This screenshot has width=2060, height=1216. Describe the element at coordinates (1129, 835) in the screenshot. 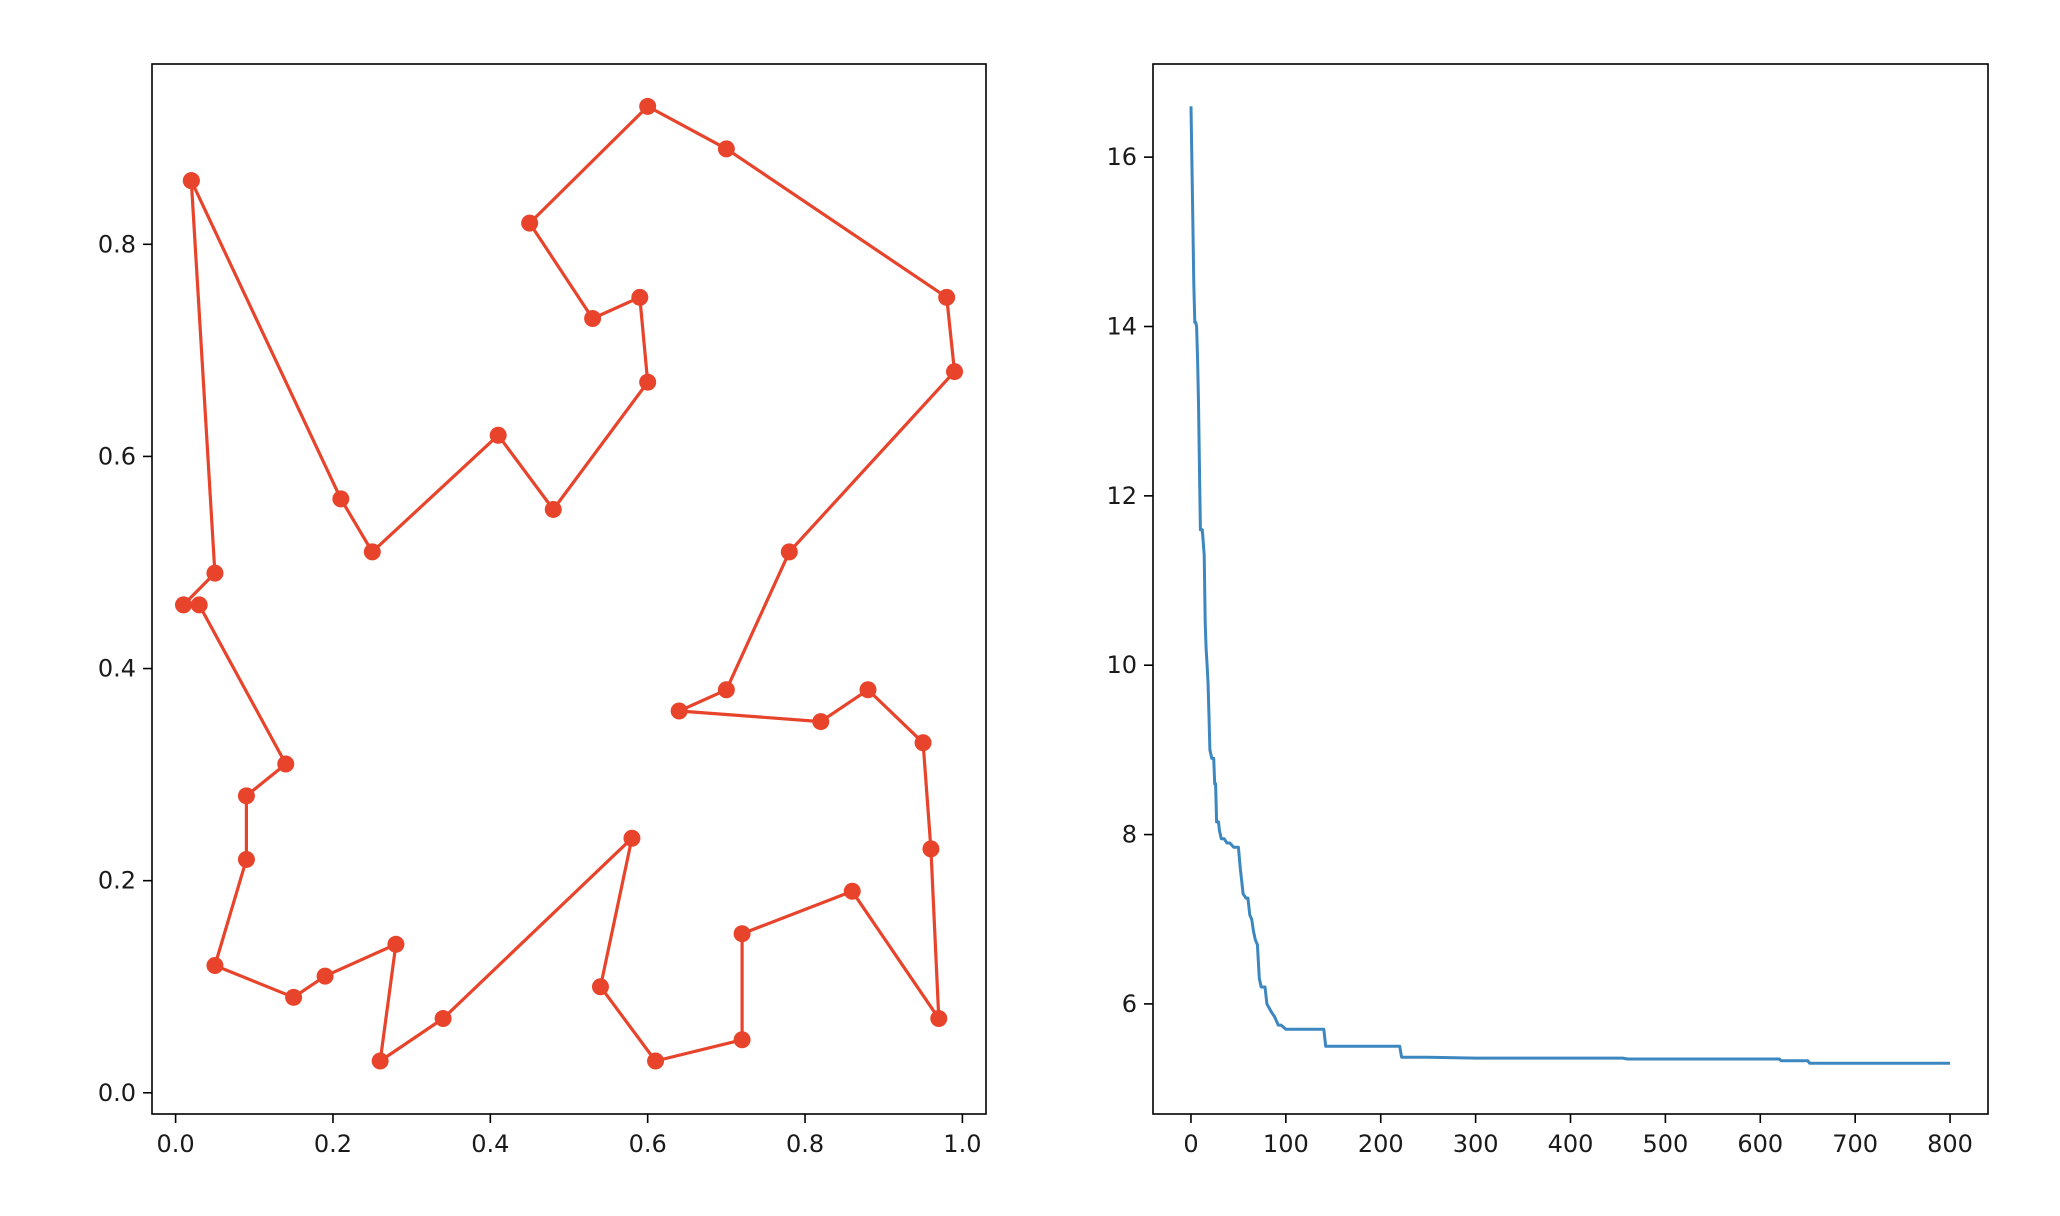

I see `y-tick-label: 8` at that location.